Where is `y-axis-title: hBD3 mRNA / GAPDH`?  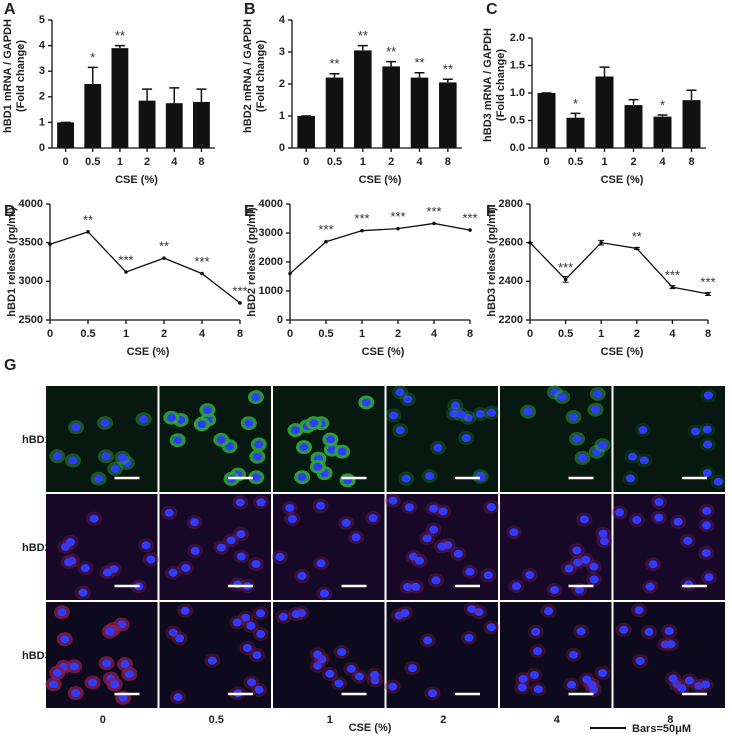
y-axis-title: hBD3 mRNA / GAPDH is located at coordinates (488, 85).